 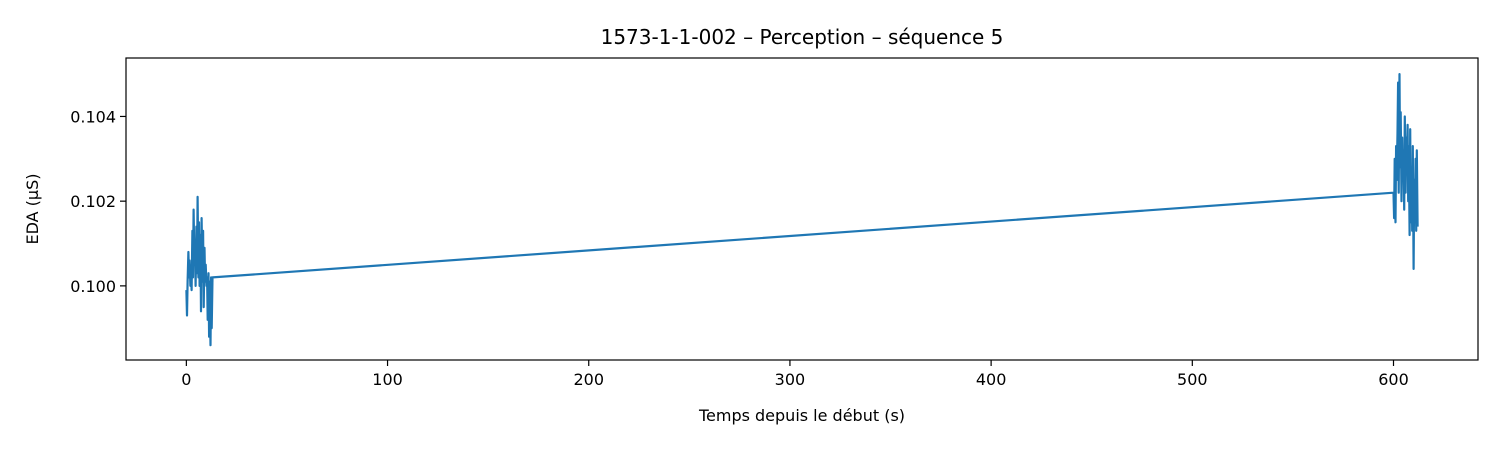 I want to click on y-tick-label: 0.104, so click(x=93, y=116).